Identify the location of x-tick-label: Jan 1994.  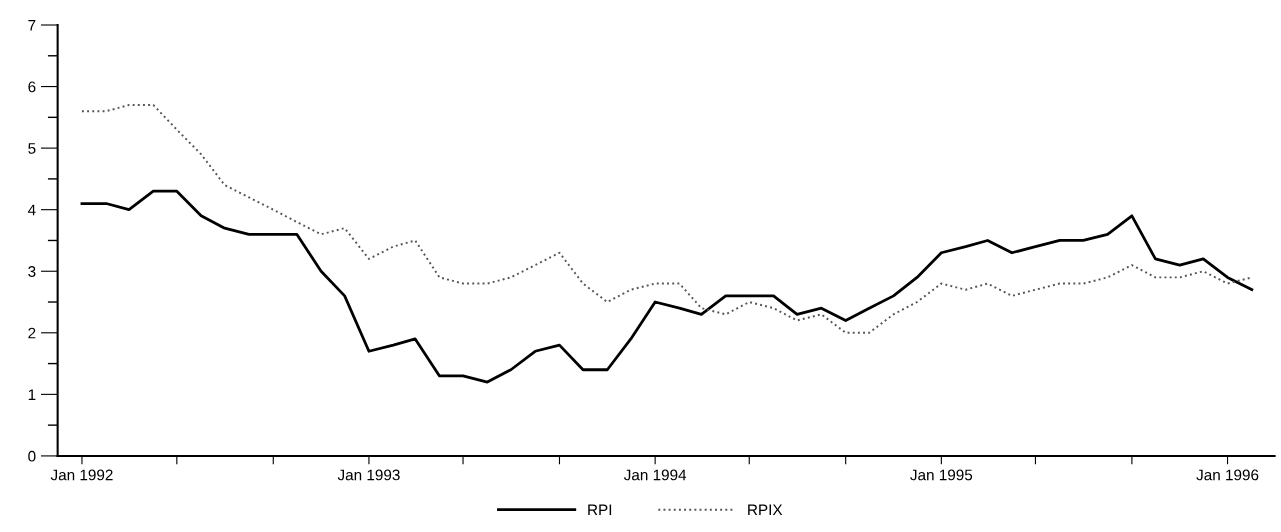
(655, 475).